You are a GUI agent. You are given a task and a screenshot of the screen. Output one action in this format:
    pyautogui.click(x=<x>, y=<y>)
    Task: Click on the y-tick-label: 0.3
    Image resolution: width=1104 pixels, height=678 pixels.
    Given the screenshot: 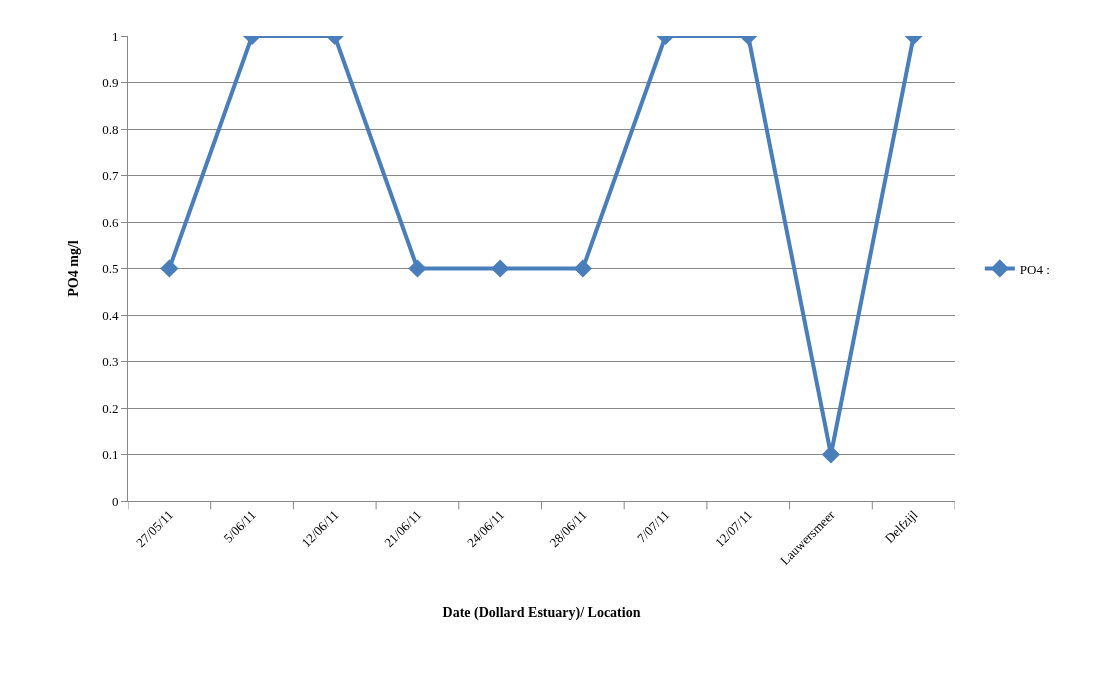 What is the action you would take?
    pyautogui.click(x=110, y=362)
    